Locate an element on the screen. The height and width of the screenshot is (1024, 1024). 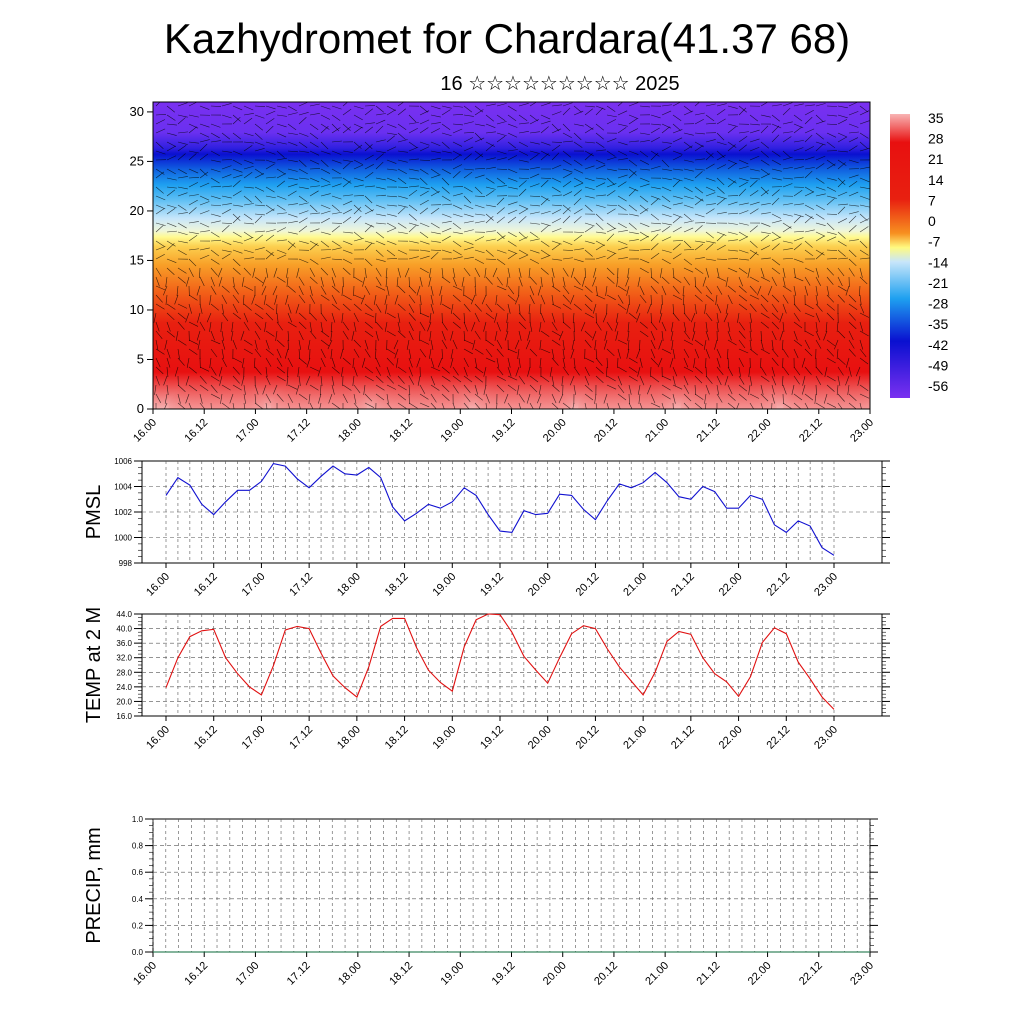
colorbar-label: 14 is located at coordinates (936, 180).